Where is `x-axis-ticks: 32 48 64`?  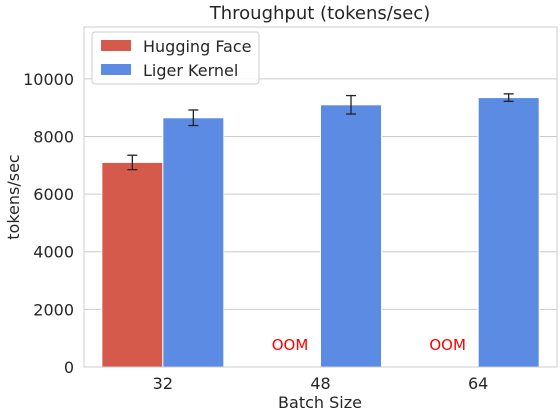
x-axis-ticks: 32 48 64 is located at coordinates (321, 383).